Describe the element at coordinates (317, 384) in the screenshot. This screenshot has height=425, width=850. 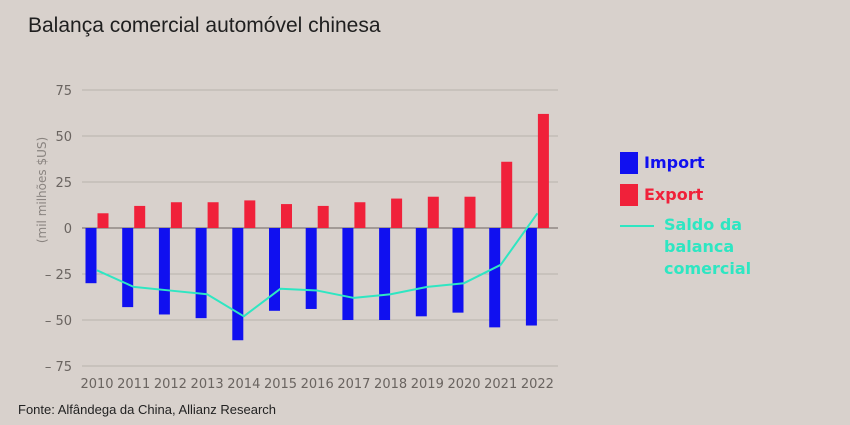
I see `x-tick-label: 2016` at that location.